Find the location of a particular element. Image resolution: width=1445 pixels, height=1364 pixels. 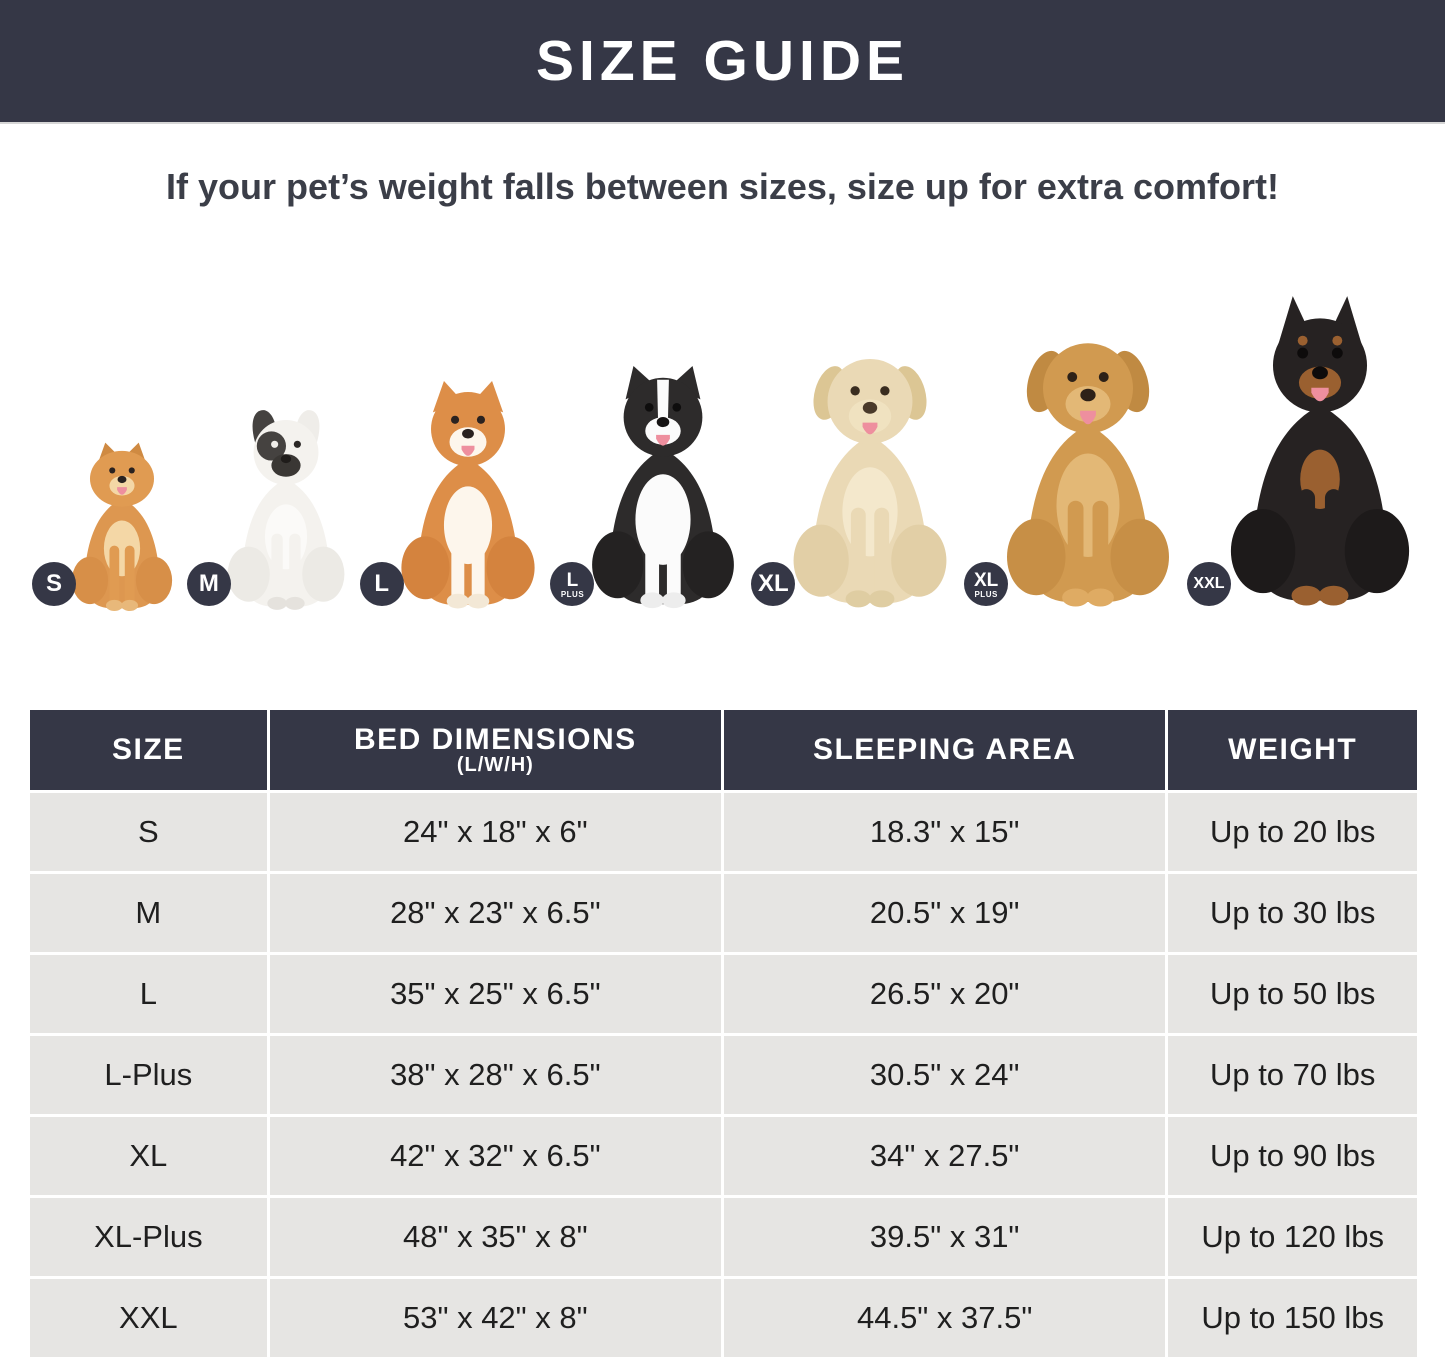

table-cell-dimensions: 42" x 32" x 6.5" is located at coordinates (495, 1156).